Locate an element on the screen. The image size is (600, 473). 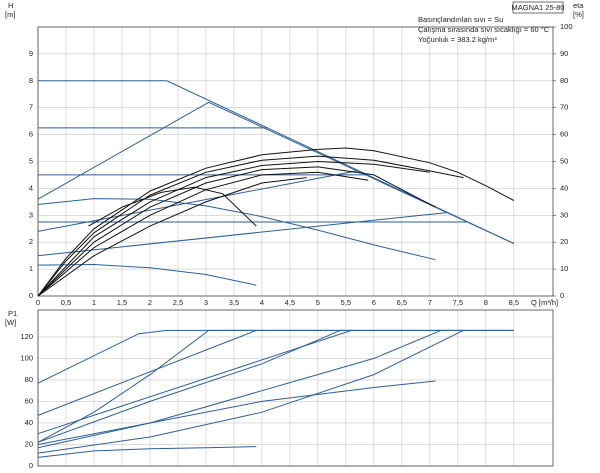
y-tick-label: 8 is located at coordinates (31, 80).